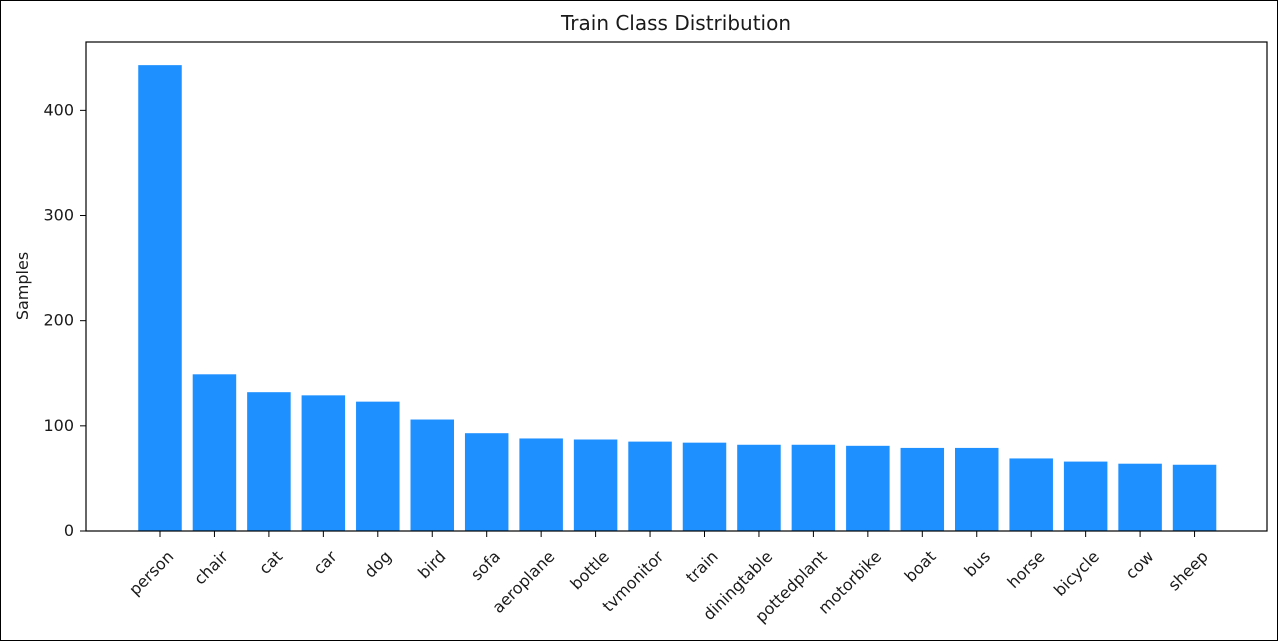  Describe the element at coordinates (759, 487) in the screenshot. I see `bar-diningtable` at that location.